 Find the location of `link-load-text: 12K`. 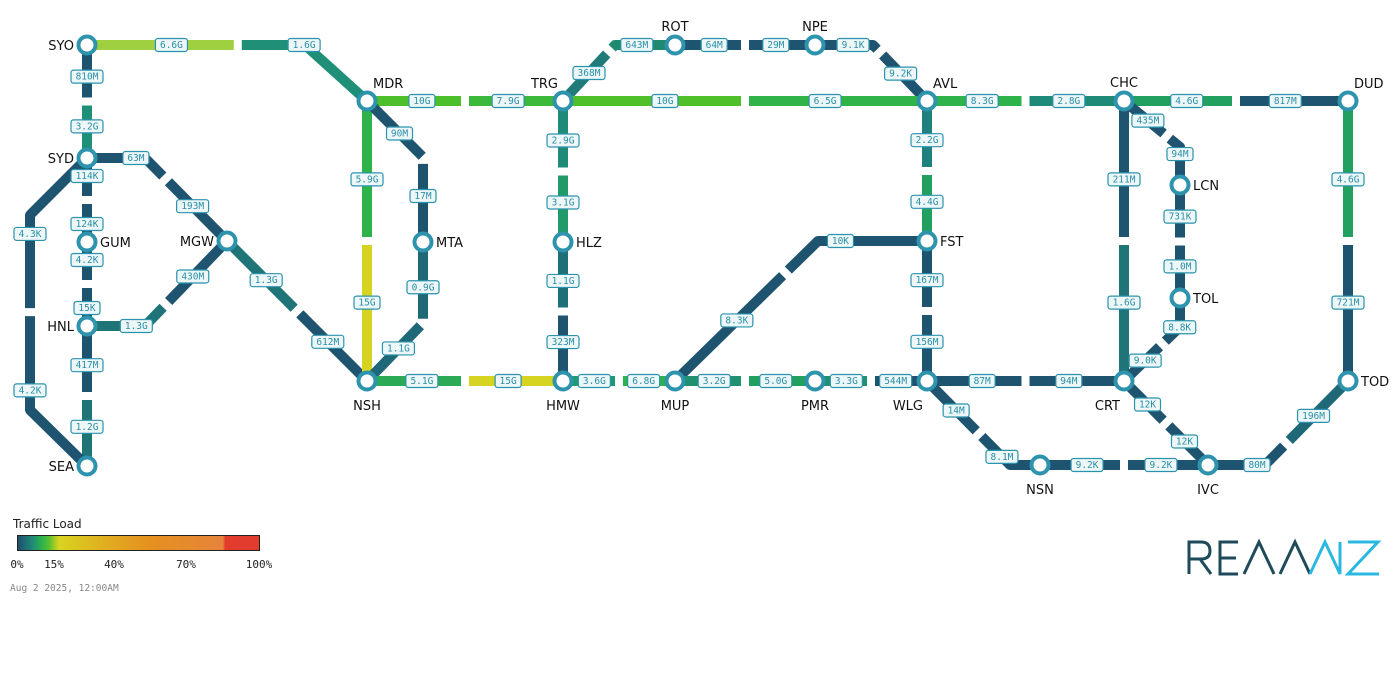

link-load-text: 12K is located at coordinates (1184, 441).